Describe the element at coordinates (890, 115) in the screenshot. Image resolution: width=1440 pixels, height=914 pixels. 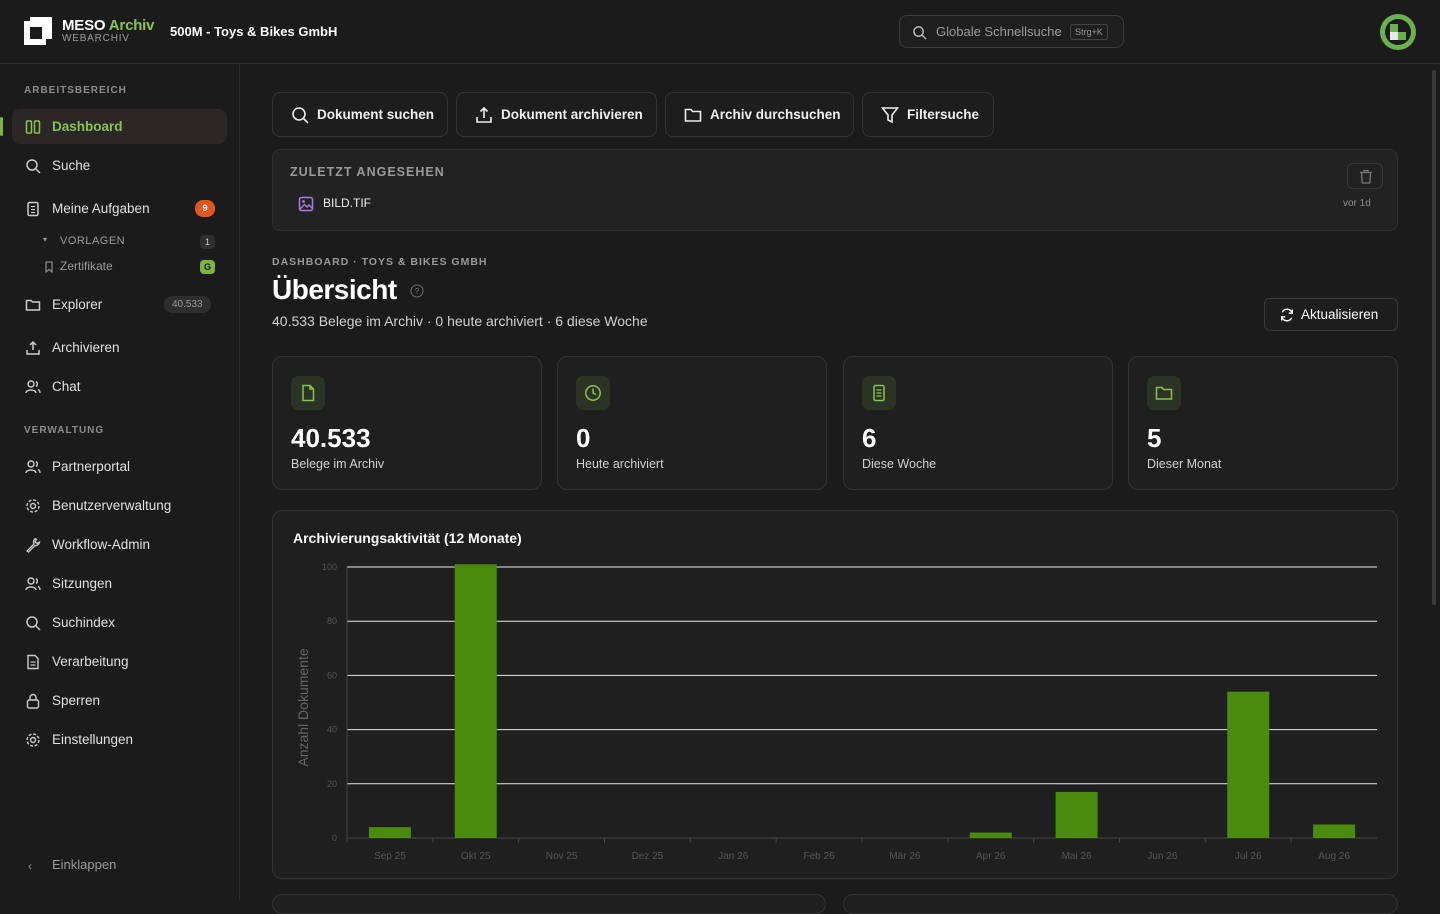
I see `filter-icon` at that location.